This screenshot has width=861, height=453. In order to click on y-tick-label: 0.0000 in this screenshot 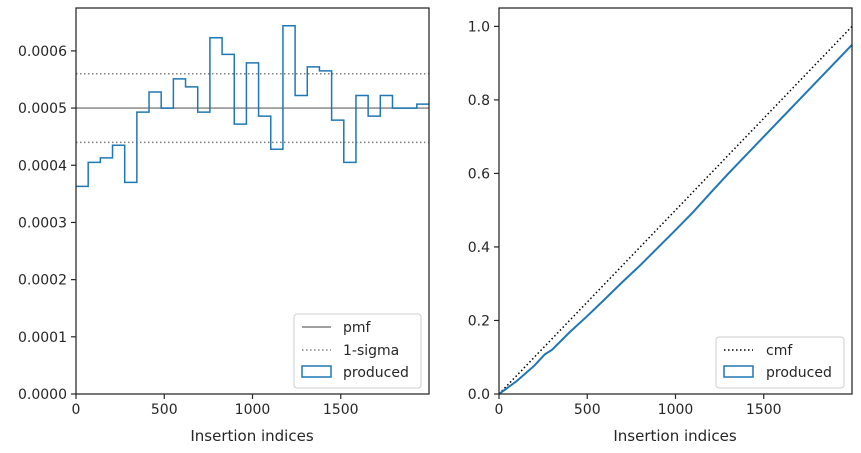, I will do `click(42, 395)`.